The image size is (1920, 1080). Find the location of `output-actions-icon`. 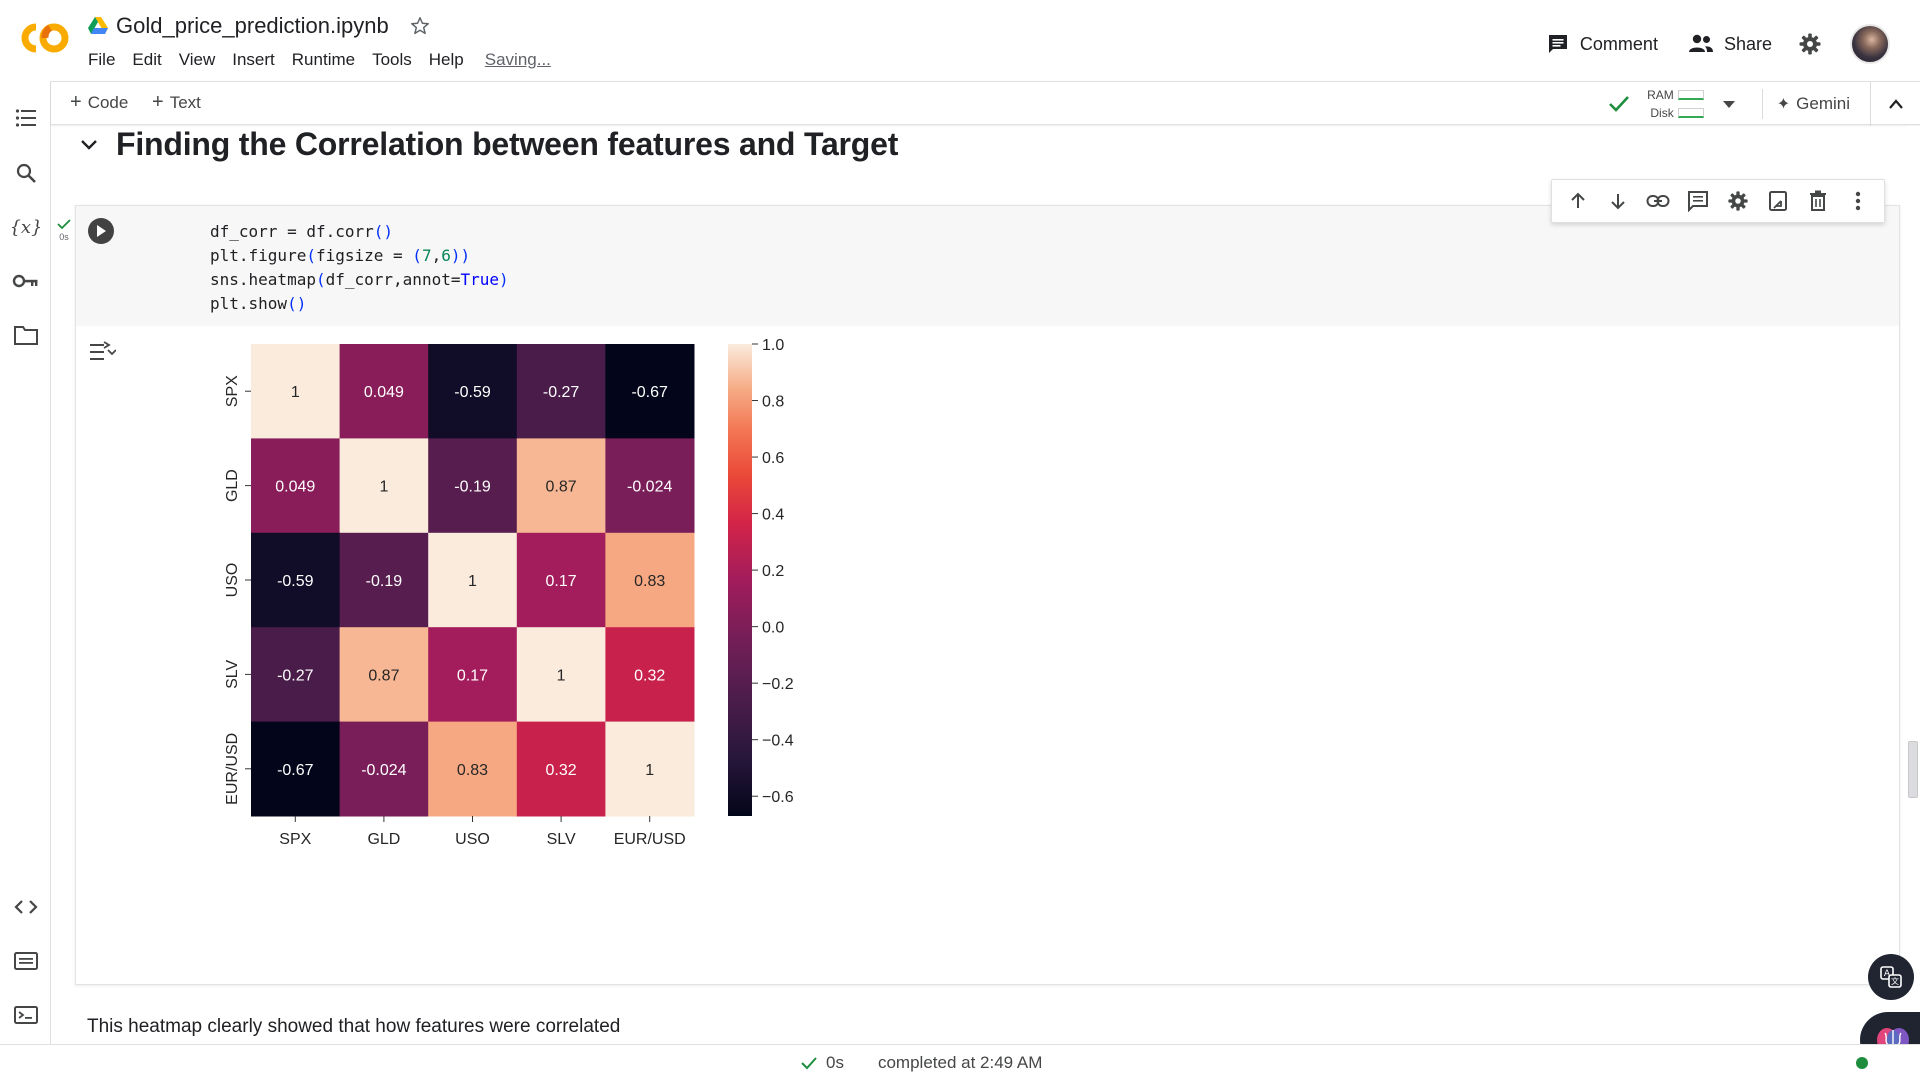

output-actions-icon is located at coordinates (102, 352).